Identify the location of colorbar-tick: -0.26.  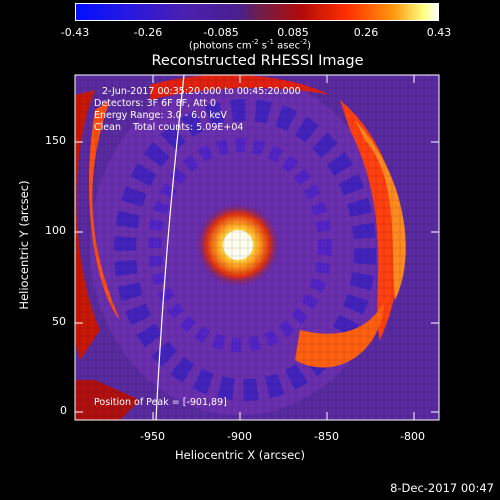
(148, 32).